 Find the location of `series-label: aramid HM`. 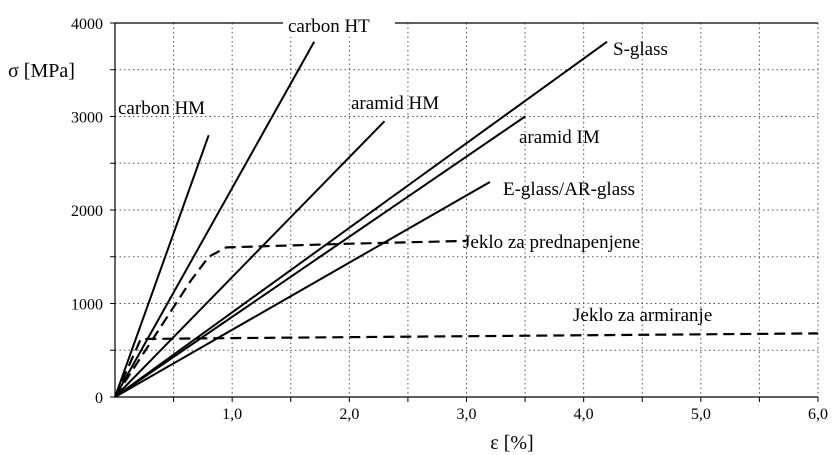

series-label: aramid HM is located at coordinates (395, 103).